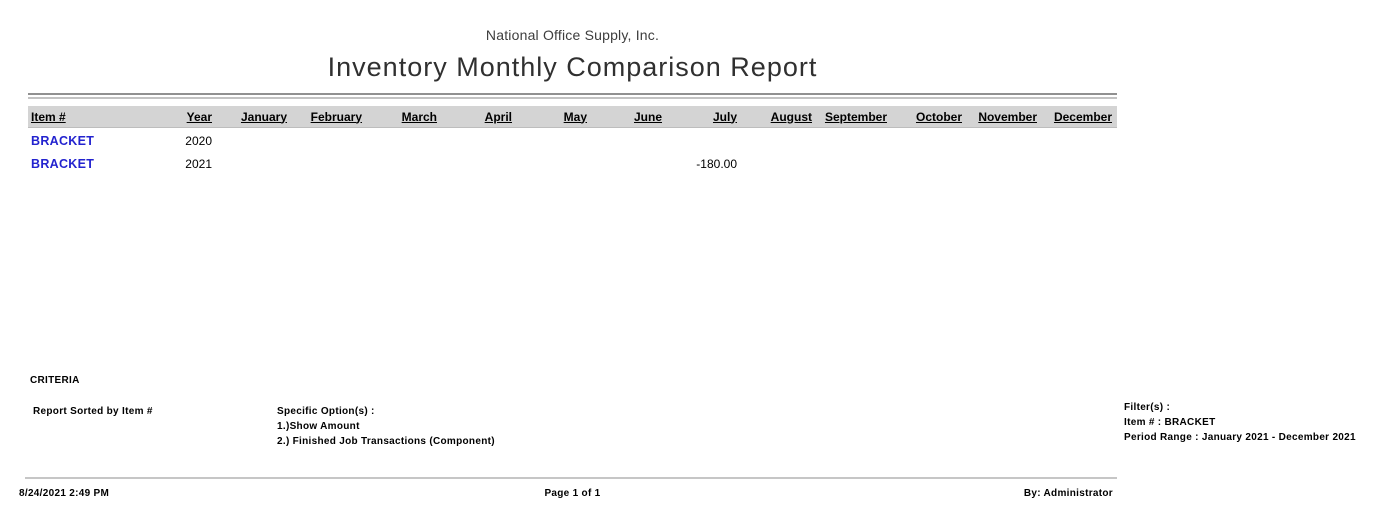 The image size is (1396, 532). Describe the element at coordinates (318, 426) in the screenshot. I see `options-line-1: 1.)Show Amount` at that location.